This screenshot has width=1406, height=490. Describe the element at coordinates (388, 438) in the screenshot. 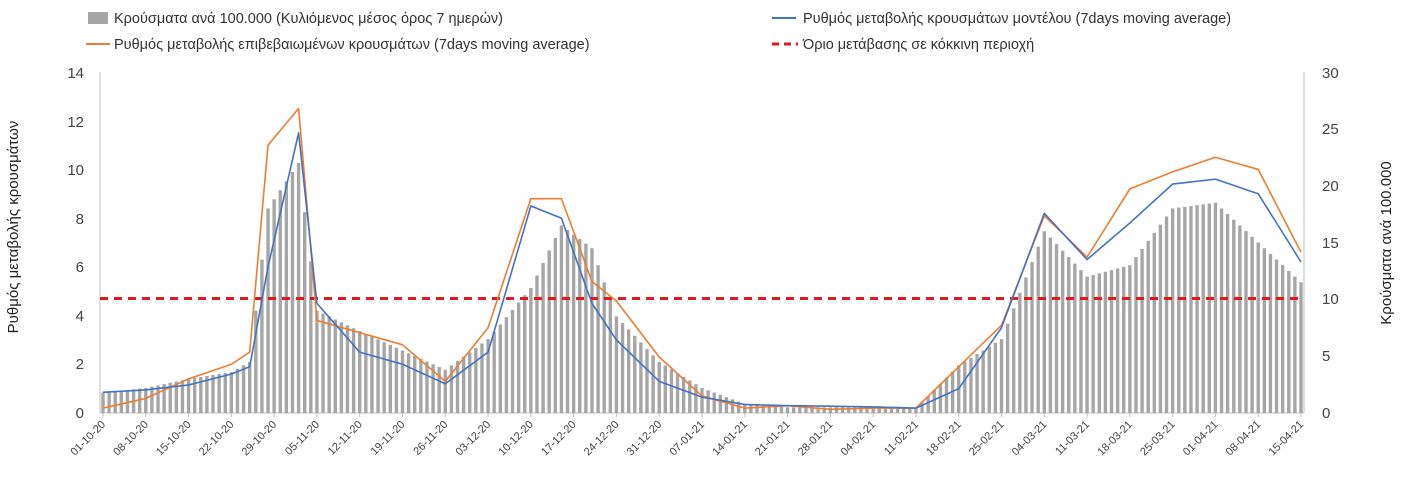

I see `x-tick-label: 19-11-20` at that location.